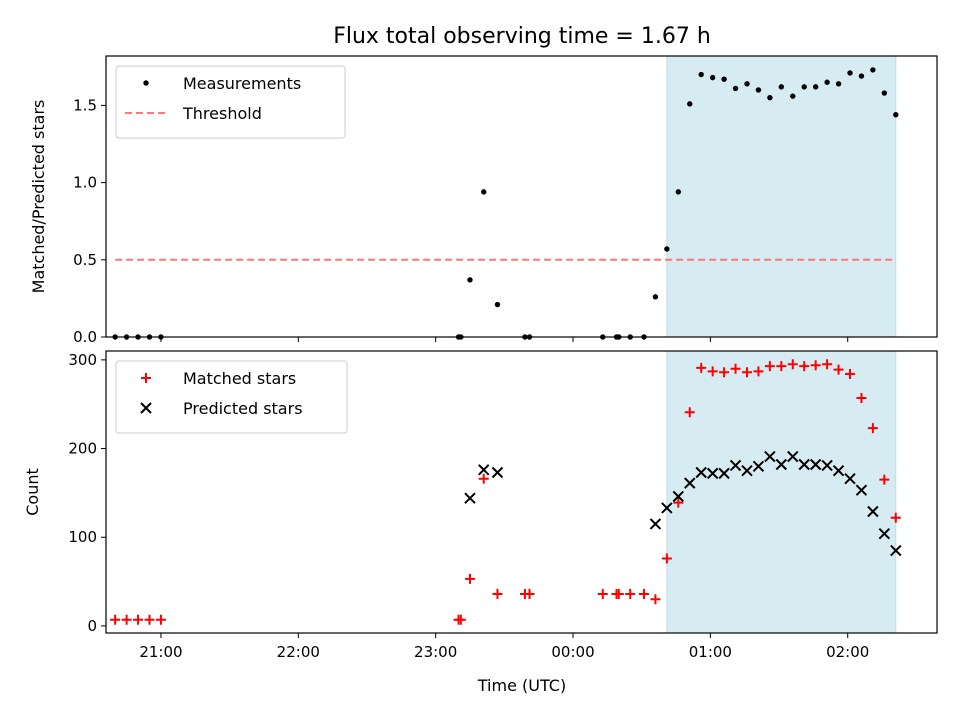  What do you see at coordinates (82, 360) in the screenshot?
I see `y-tick-label: 300` at bounding box center [82, 360].